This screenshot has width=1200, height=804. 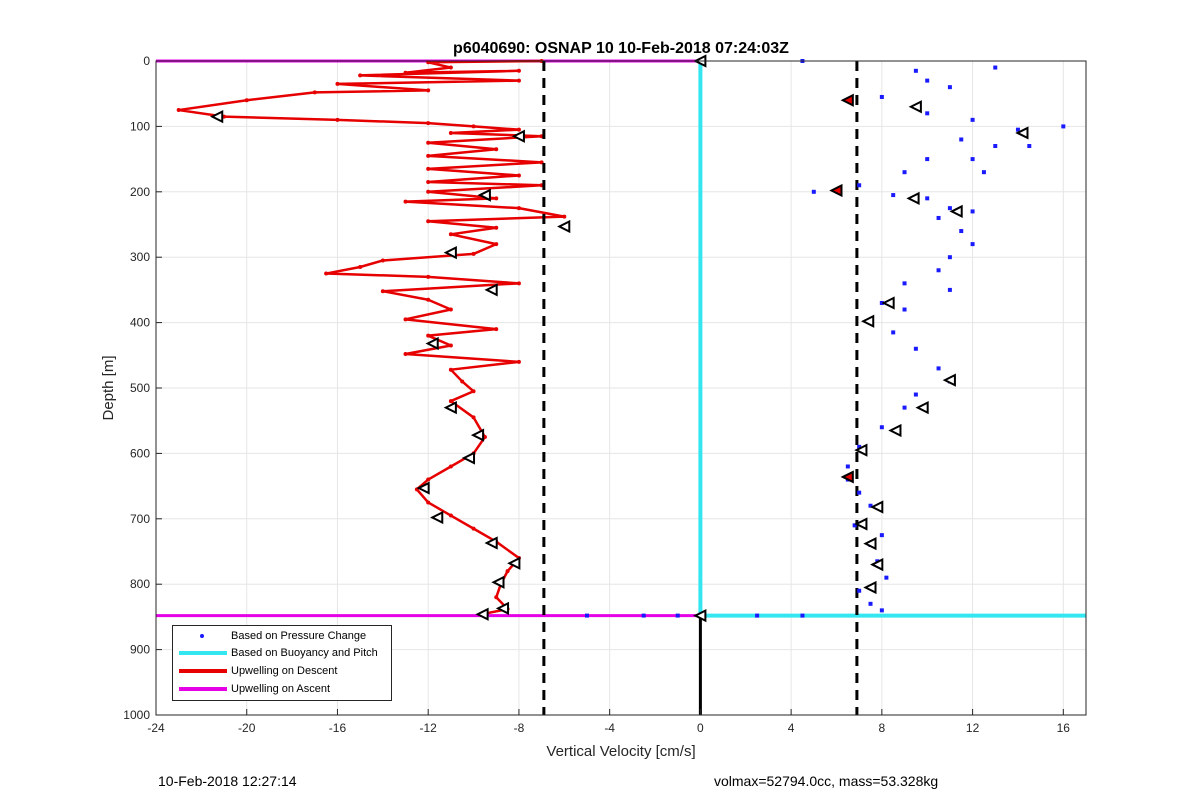 I want to click on legend-symbol-pressure, so click(x=202, y=636).